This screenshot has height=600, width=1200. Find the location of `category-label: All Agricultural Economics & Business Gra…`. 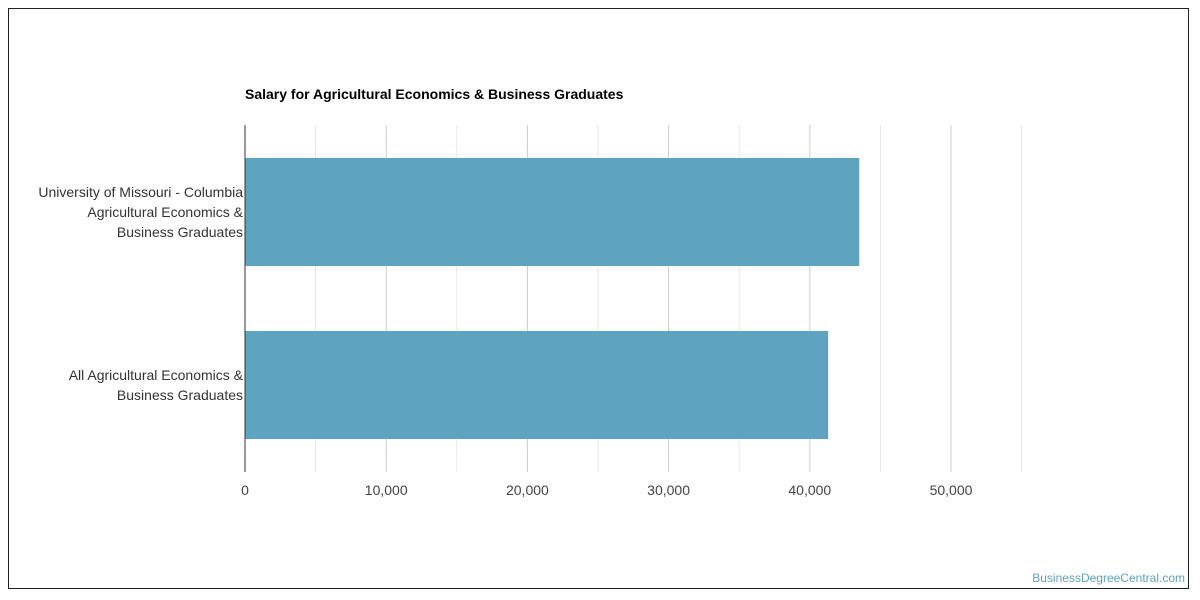

category-label: All Agricultural Economics & Business Gra… is located at coordinates (156, 385).